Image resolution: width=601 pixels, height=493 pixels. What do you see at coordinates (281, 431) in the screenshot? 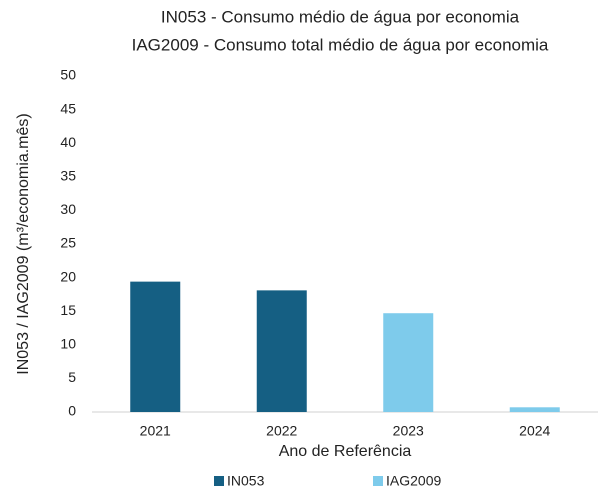
I see `x-tick-label: 2022` at bounding box center [281, 431].